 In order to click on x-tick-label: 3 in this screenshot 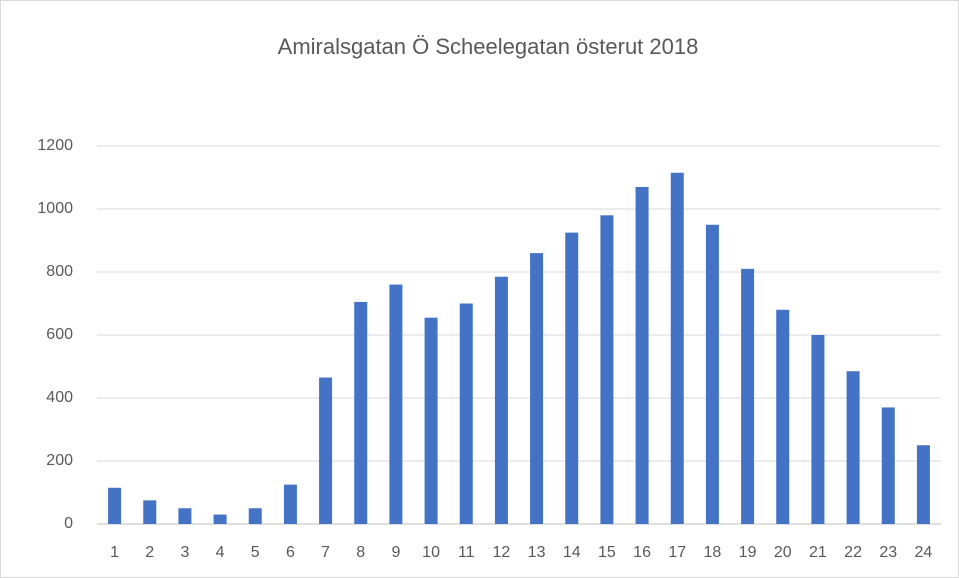, I will do `click(184, 552)`.